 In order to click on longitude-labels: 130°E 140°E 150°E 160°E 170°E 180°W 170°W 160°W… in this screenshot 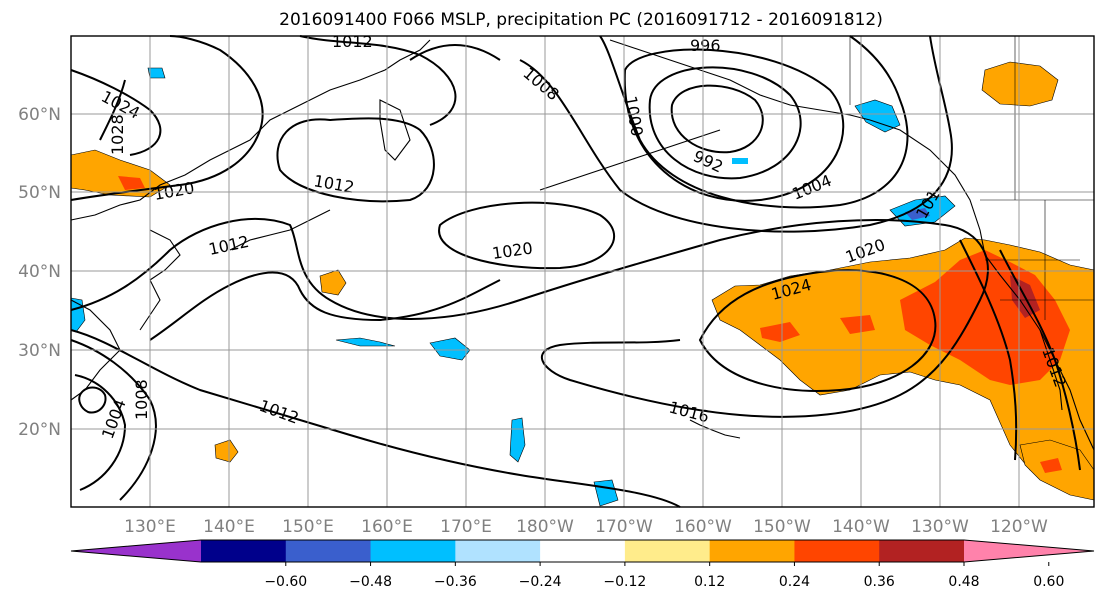, I will do `click(586, 527)`.